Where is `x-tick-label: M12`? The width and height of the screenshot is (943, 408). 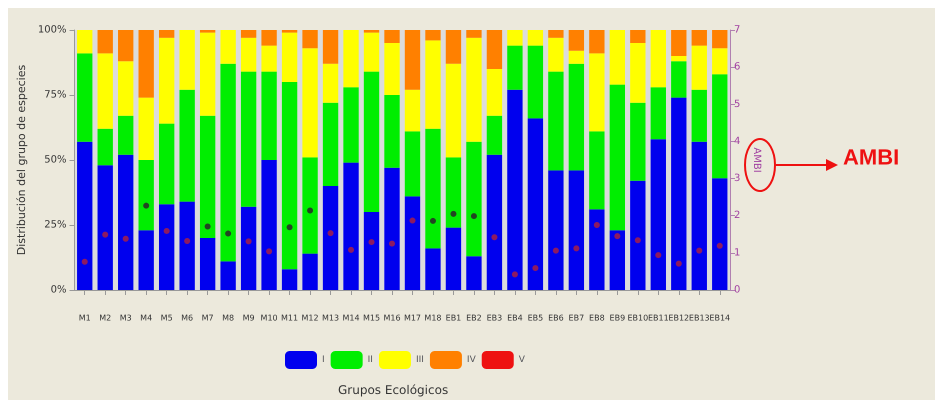
x-tick-label: M12 is located at coordinates (310, 318).